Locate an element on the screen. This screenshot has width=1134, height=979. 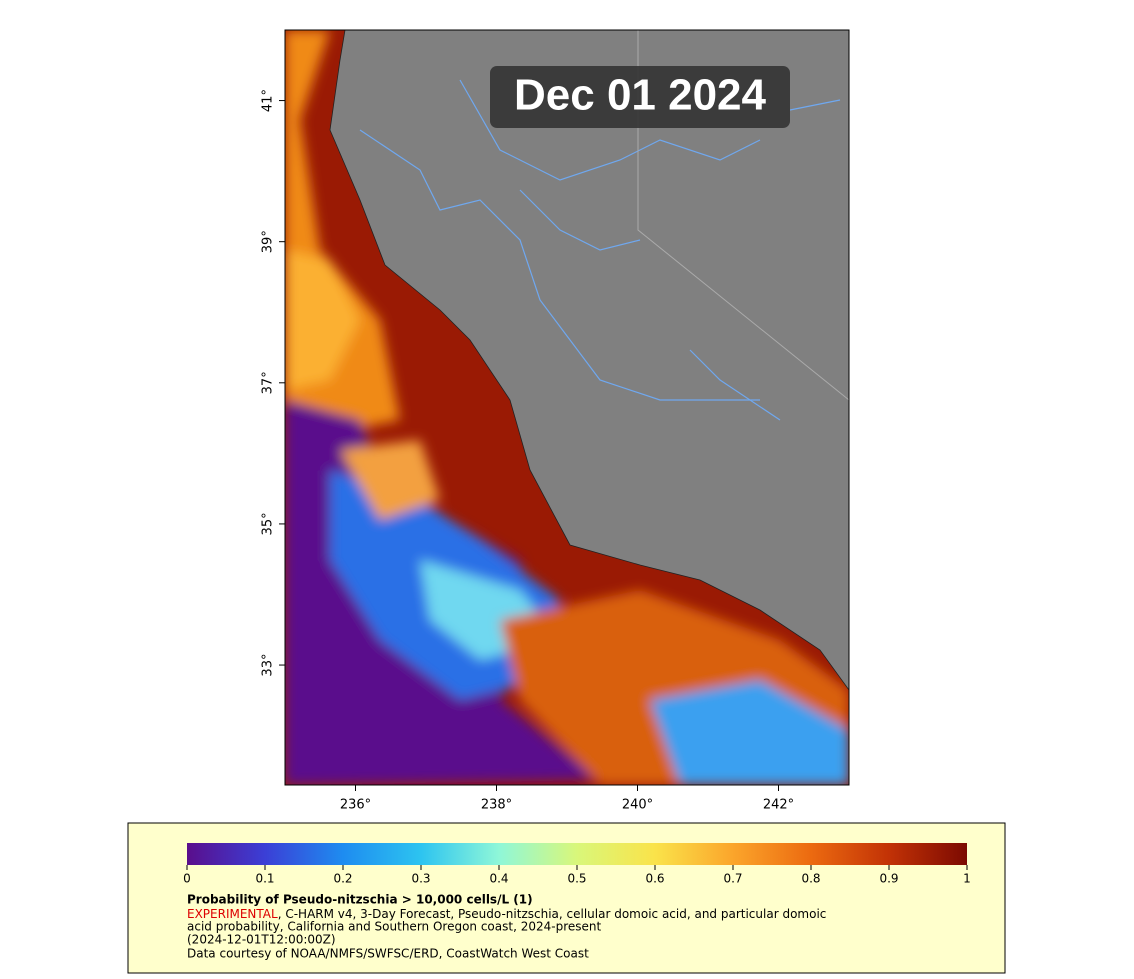
colorbar-tick-label: 1 is located at coordinates (967, 879).